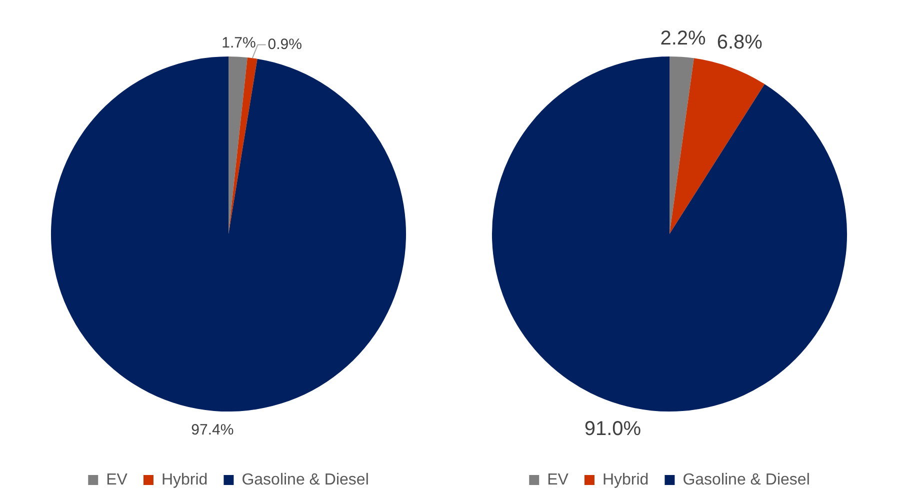  I want to click on data-label: 2.2%, so click(683, 38).